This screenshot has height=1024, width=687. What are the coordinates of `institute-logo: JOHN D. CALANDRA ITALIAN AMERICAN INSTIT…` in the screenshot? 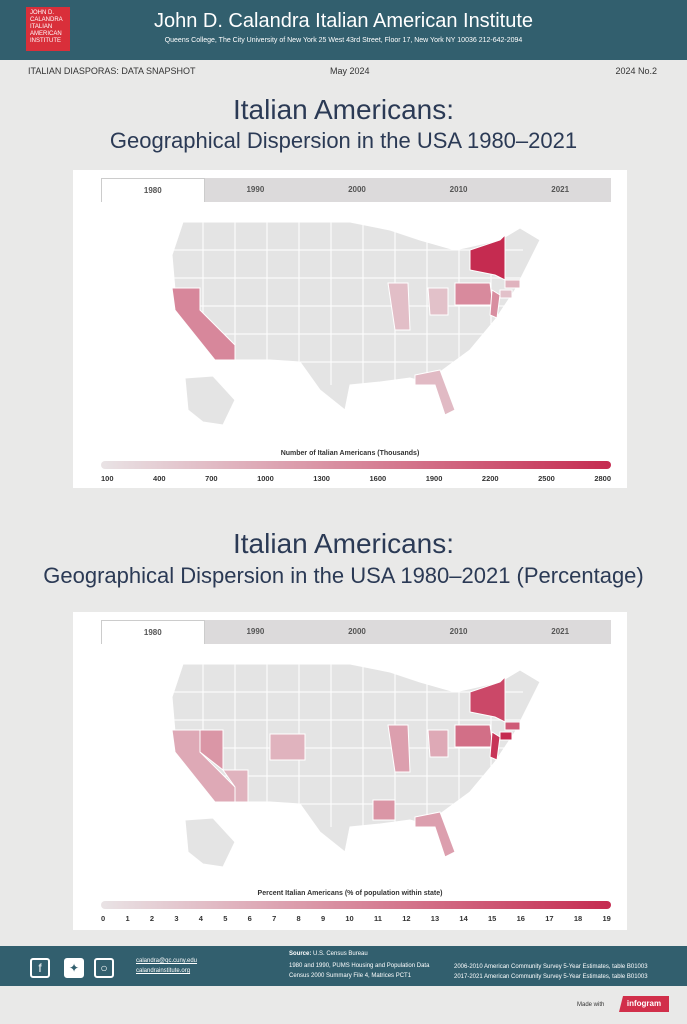 It's located at (48, 29).